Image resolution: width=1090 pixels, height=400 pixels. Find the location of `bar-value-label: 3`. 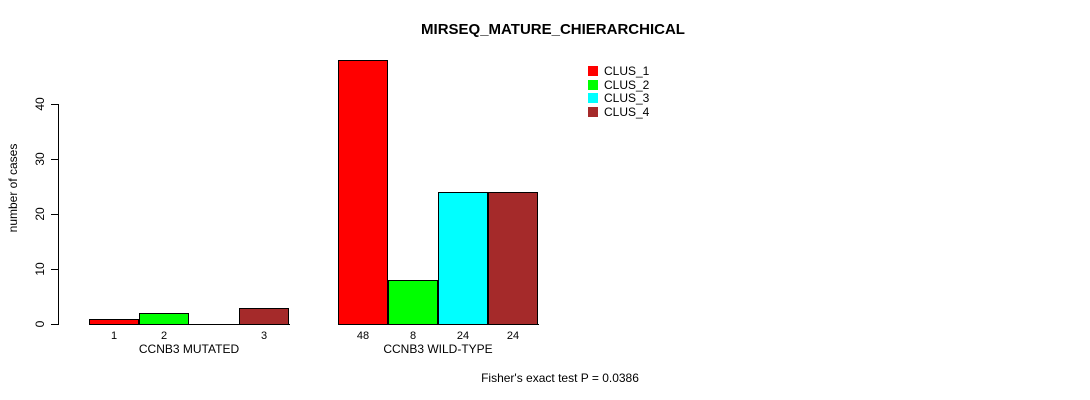

bar-value-label: 3 is located at coordinates (264, 336).